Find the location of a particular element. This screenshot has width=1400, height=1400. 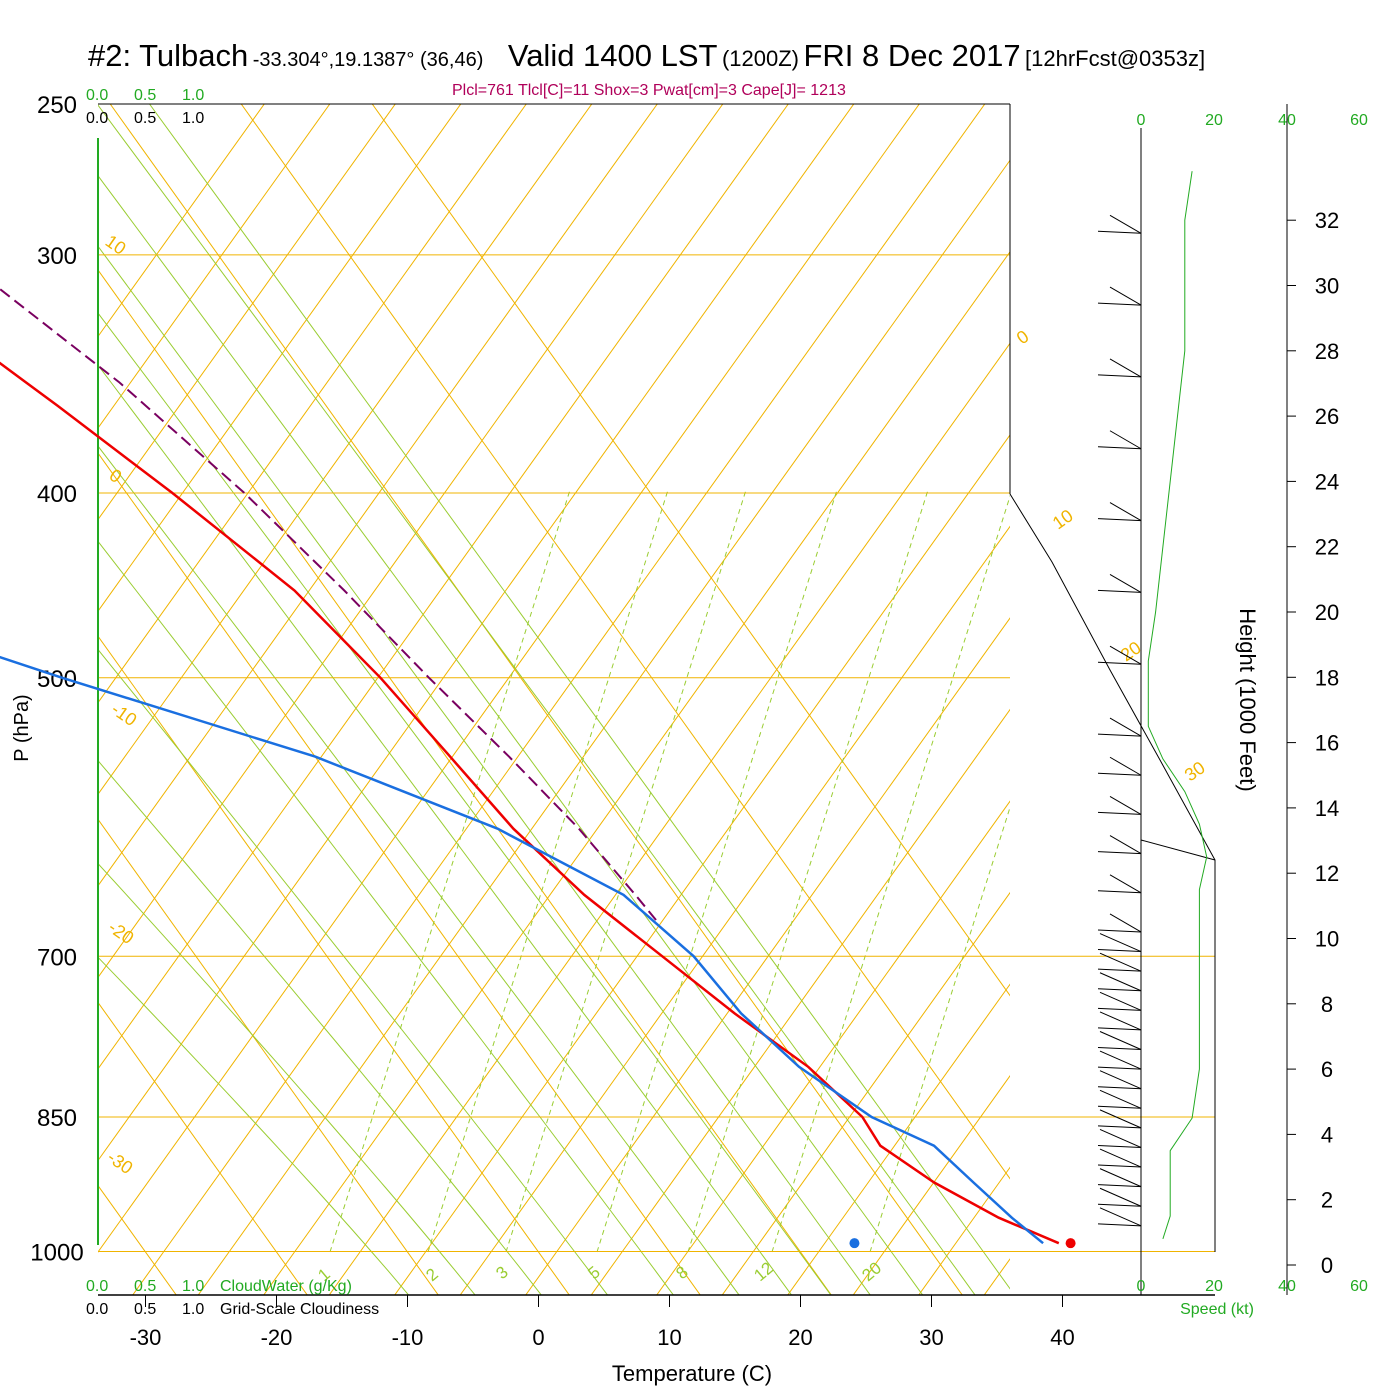

y-axis-label: P (hPa) is located at coordinates (22, 727).